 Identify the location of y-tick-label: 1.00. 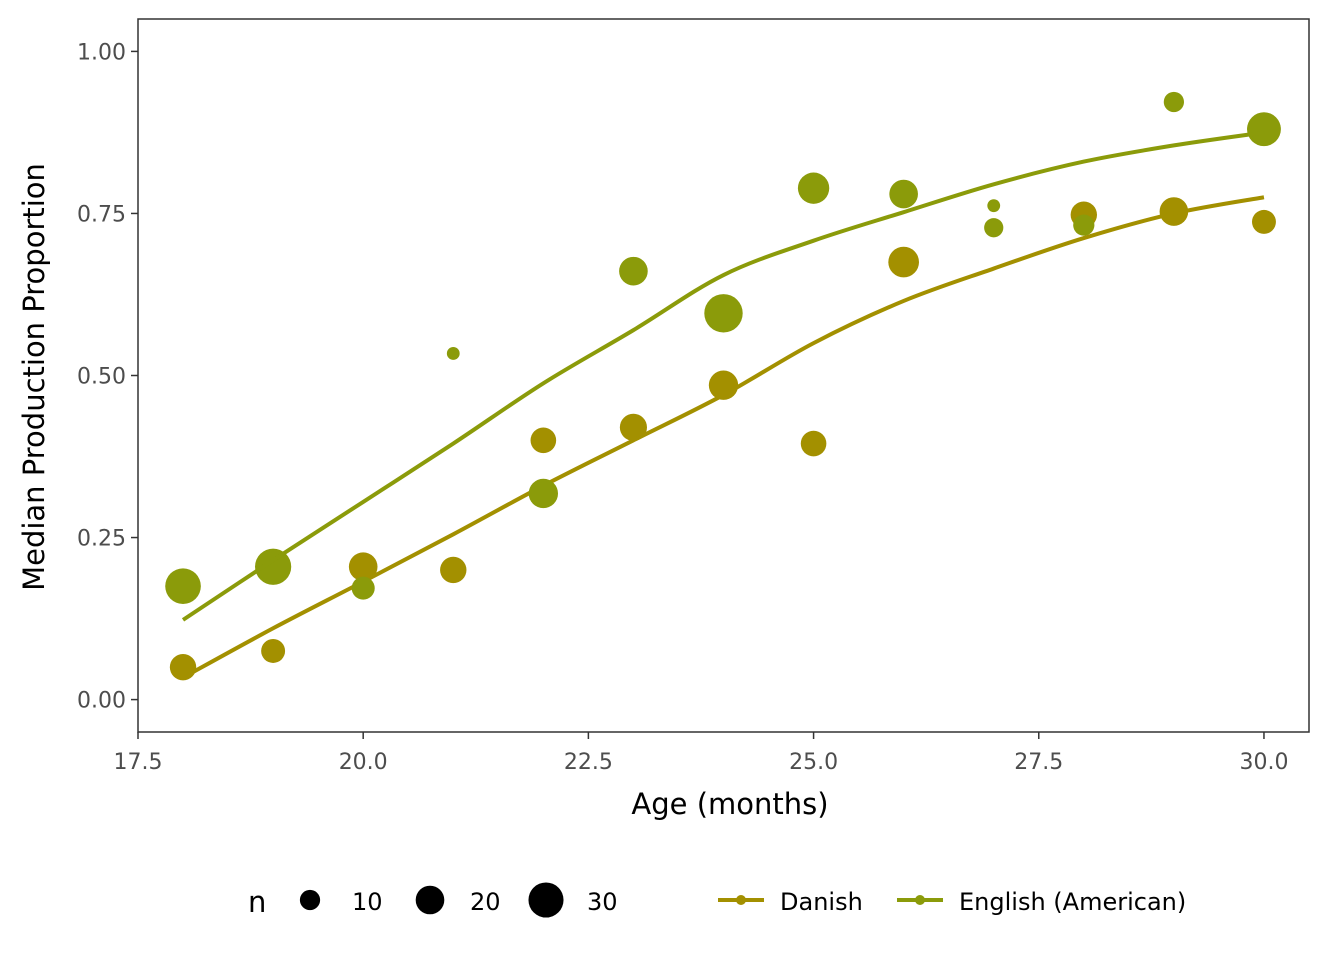
(101, 52).